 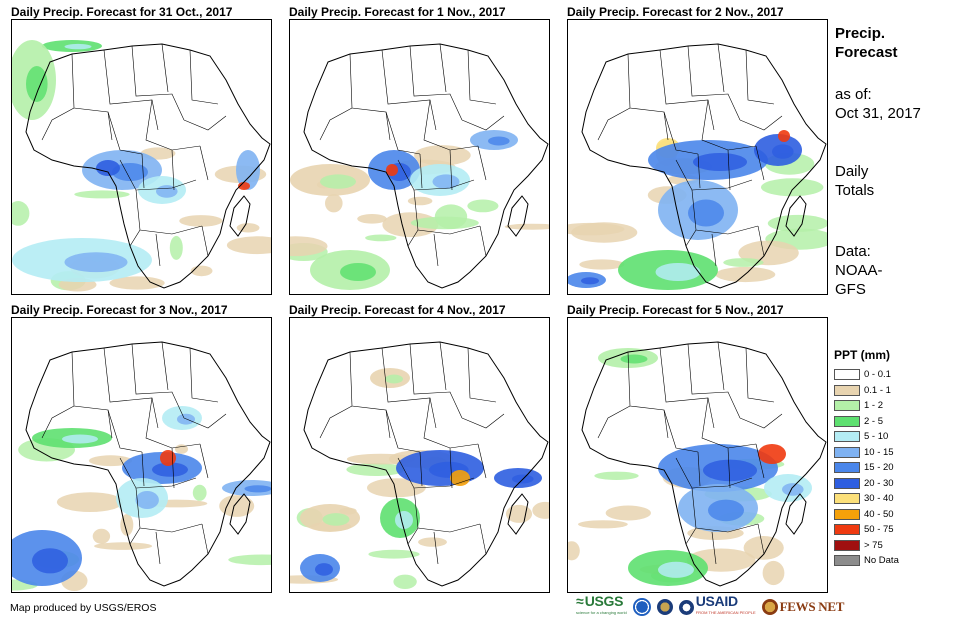 What do you see at coordinates (866, 437) in the screenshot?
I see `legend-item: 5 - 10` at bounding box center [866, 437].